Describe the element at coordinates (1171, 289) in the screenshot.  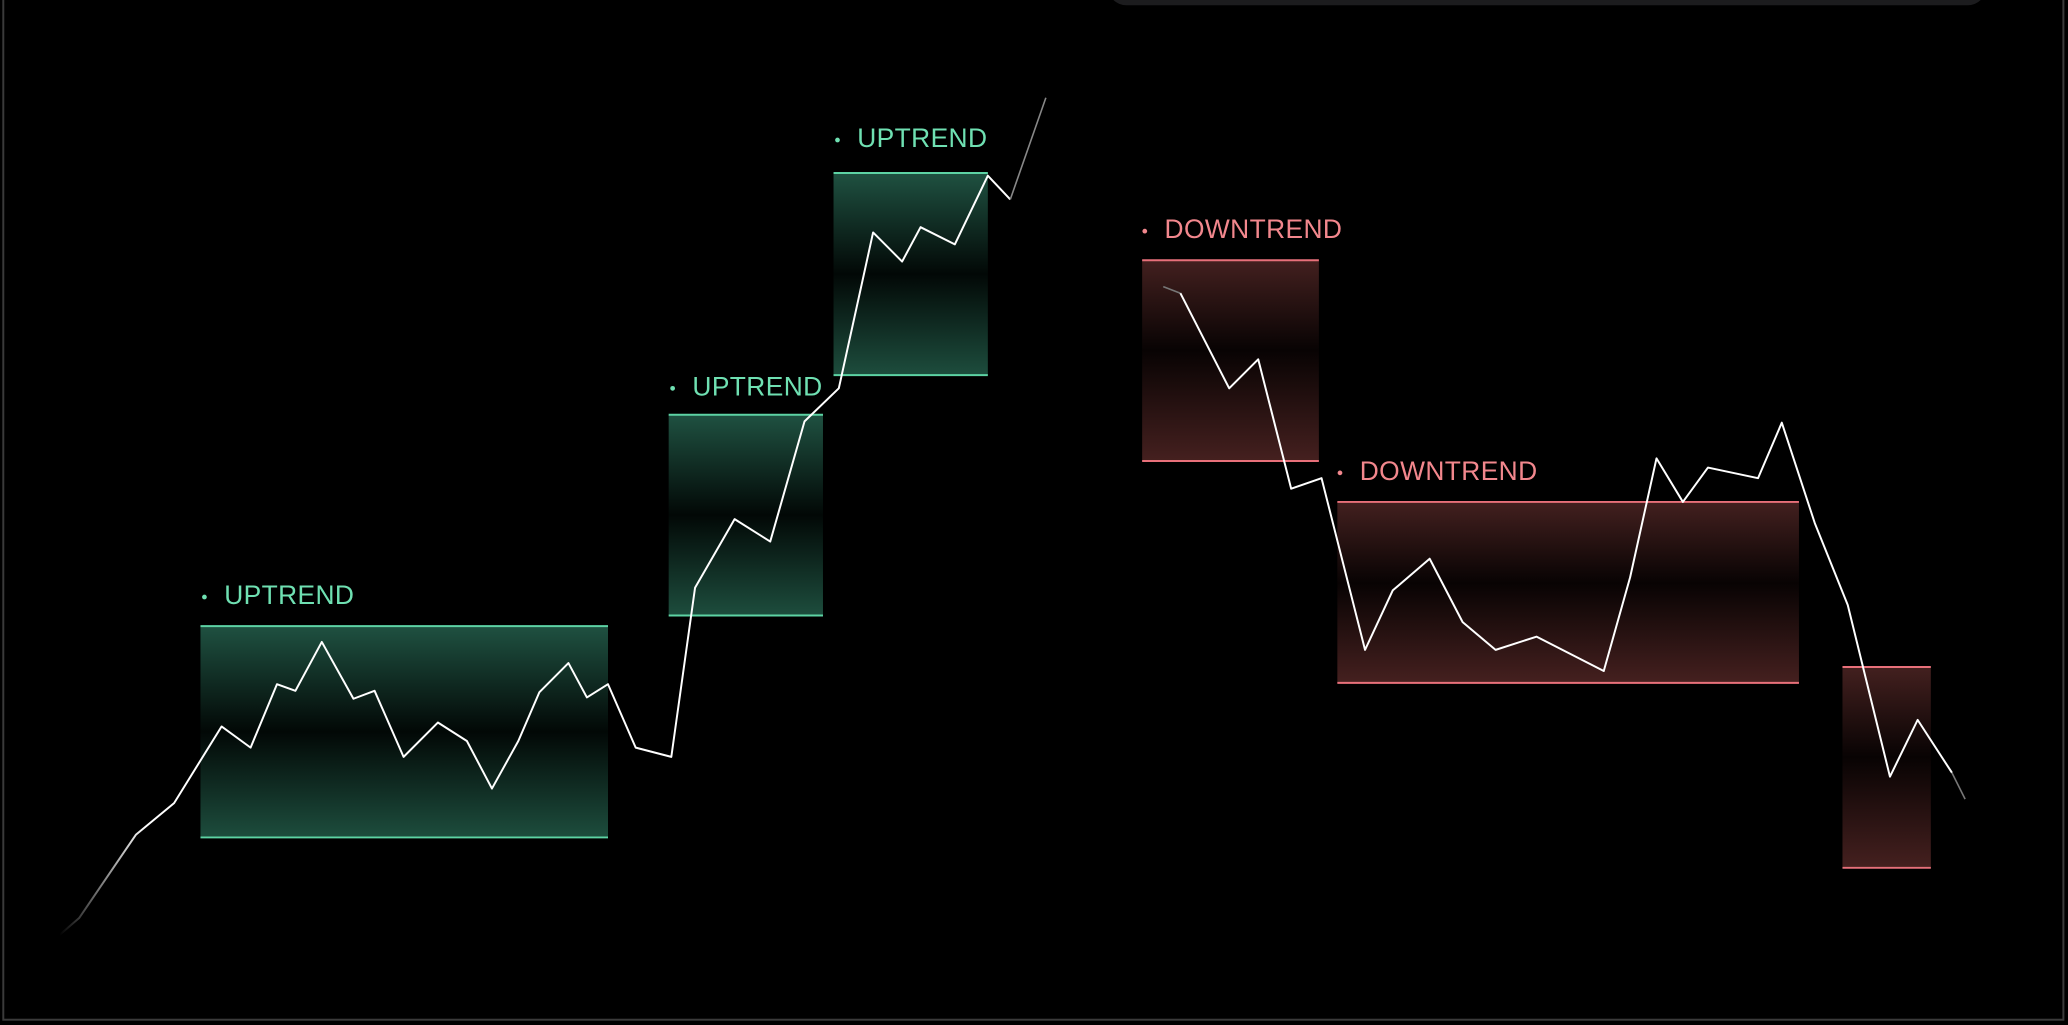
I see `price-line-head` at that location.